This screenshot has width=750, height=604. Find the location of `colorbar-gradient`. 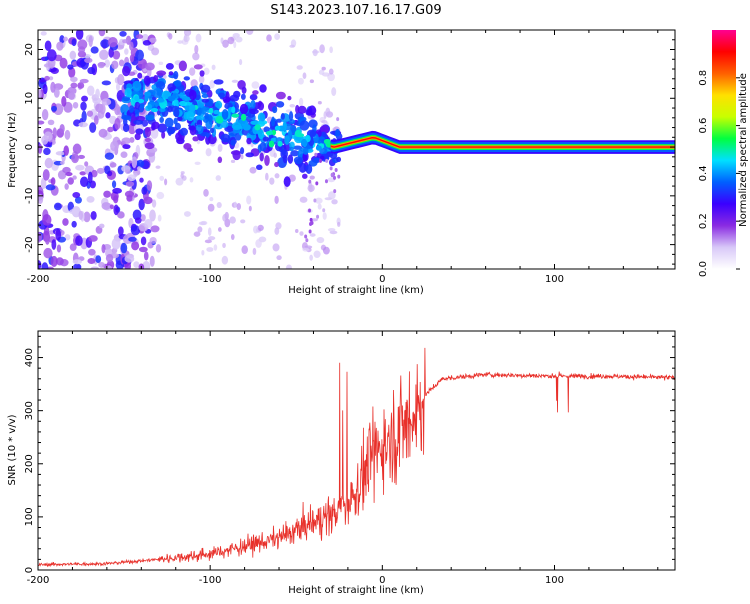

colorbar-gradient is located at coordinates (724, 149).